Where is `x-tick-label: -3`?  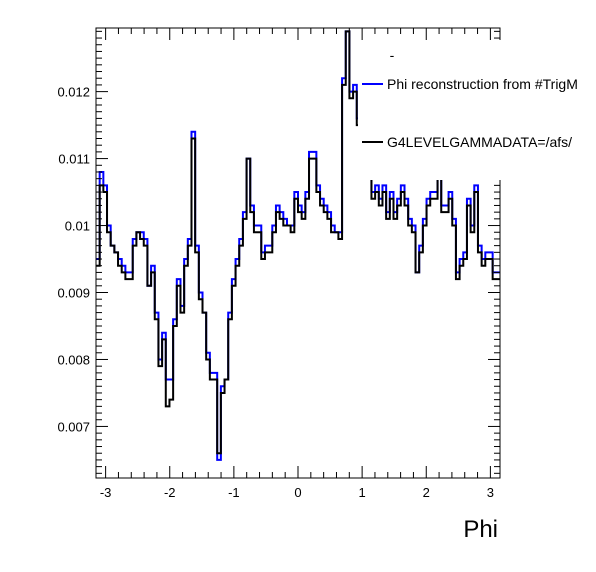
x-tick-label: -3 is located at coordinates (106, 492).